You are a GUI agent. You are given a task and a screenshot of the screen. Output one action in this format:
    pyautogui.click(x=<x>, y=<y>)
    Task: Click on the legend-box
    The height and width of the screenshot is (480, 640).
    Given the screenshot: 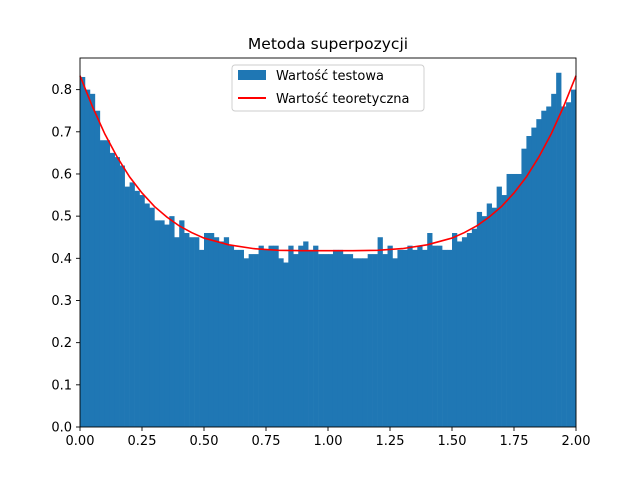 What is the action you would take?
    pyautogui.click(x=328, y=88)
    